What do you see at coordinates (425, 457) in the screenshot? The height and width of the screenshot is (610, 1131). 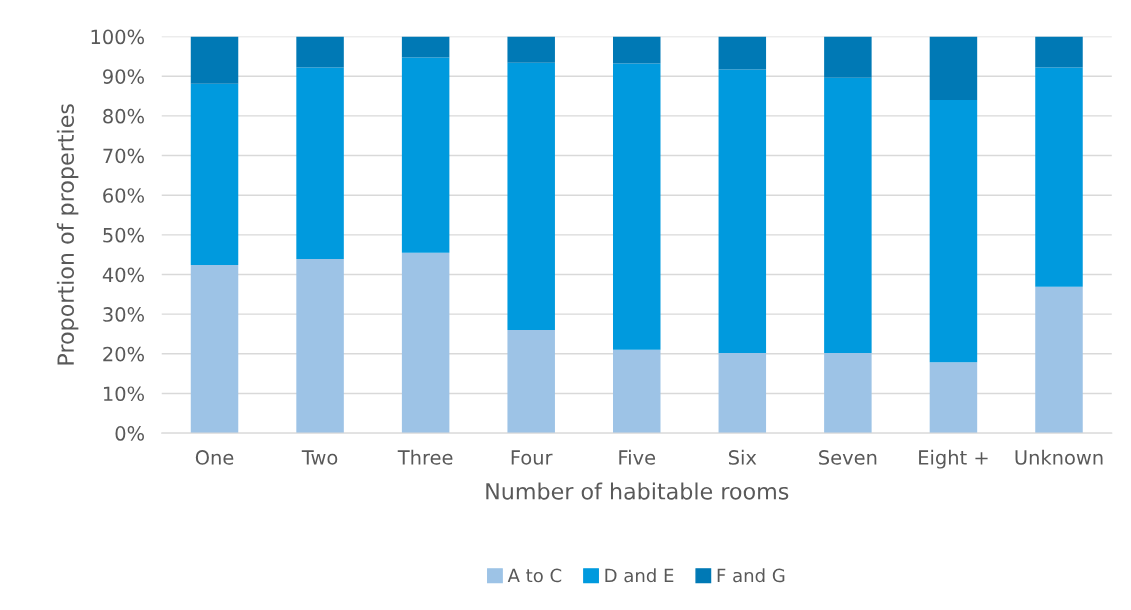 I see `x-tick-label: Three` at bounding box center [425, 457].